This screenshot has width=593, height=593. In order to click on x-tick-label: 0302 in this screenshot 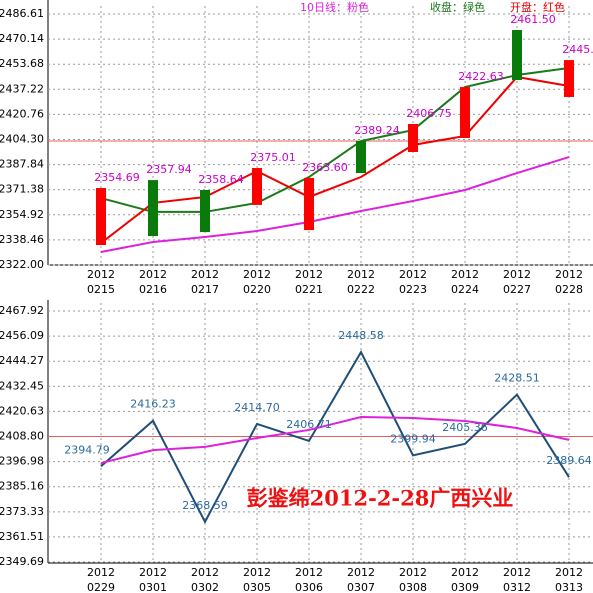, I will do `click(205, 587)`.